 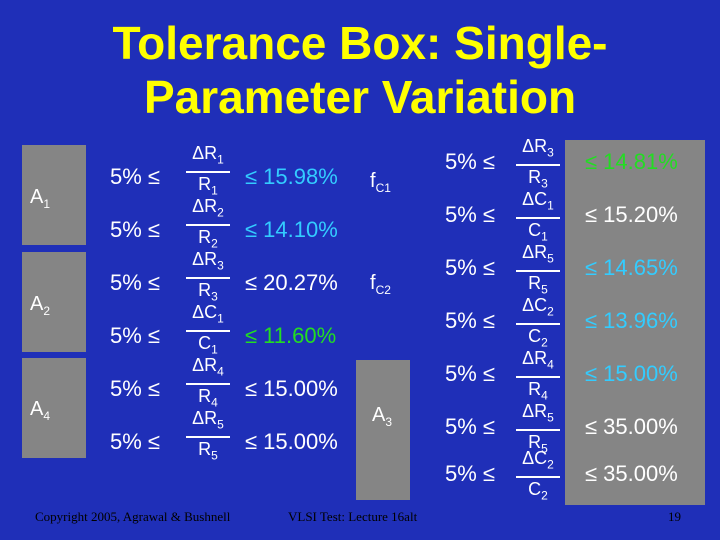 What do you see at coordinates (470, 161) in the screenshot?
I see `right-row-1-lower: 5% ≤` at bounding box center [470, 161].